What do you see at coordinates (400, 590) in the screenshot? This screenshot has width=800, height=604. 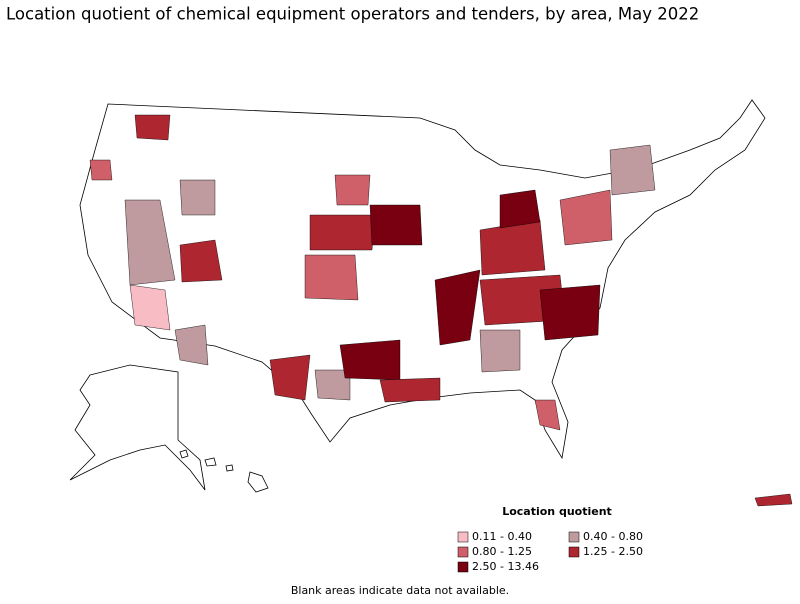 I see `note: Blank areas indicate data not available.` at bounding box center [400, 590].